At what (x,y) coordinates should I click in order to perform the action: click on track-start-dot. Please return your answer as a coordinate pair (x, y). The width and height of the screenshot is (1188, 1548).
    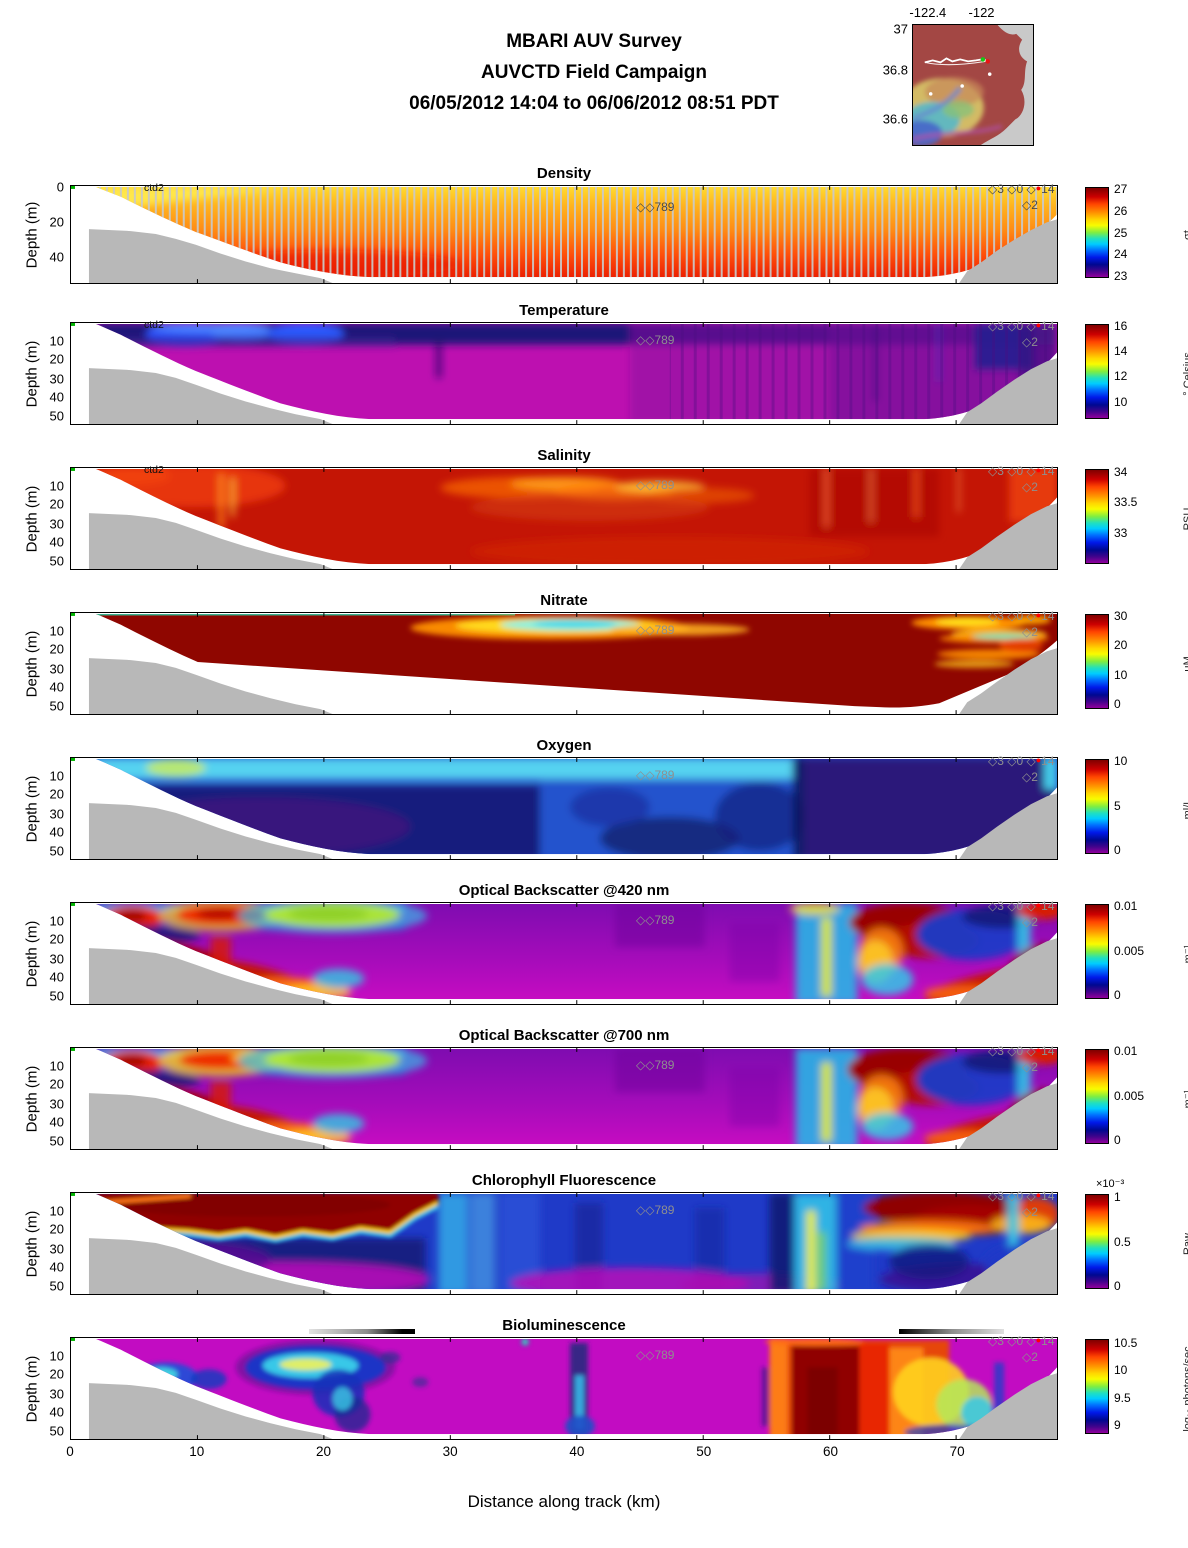
    Looking at the image, I should click on (983, 59).